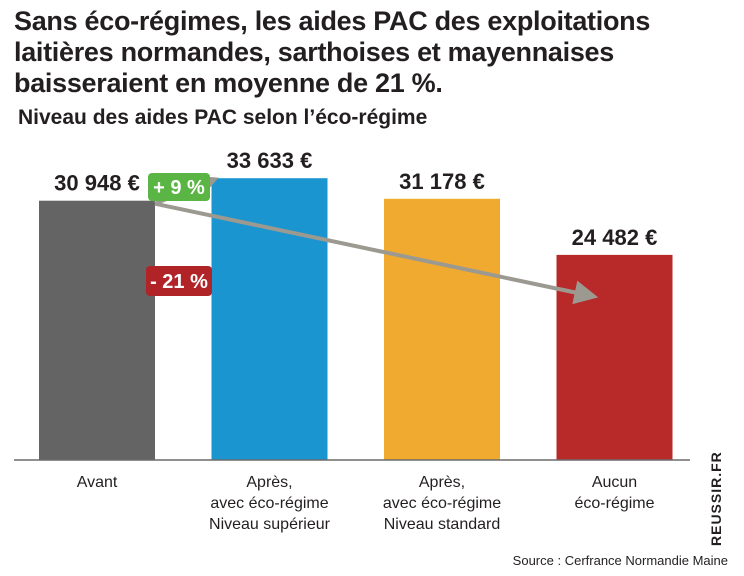  I want to click on category-label-2-line-1: Après,, so click(269, 482).